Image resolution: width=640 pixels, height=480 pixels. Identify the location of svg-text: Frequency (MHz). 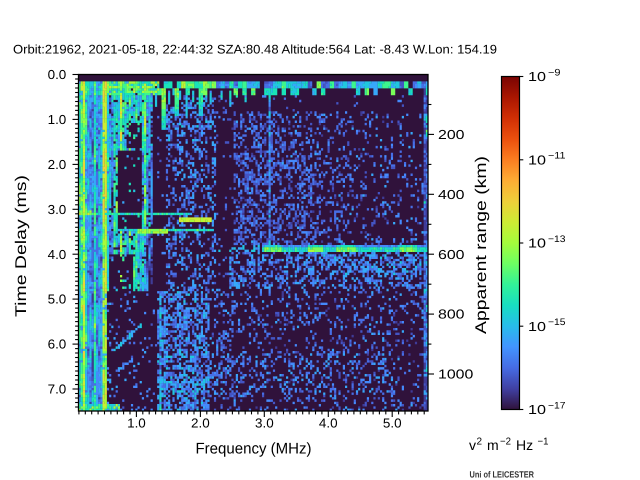
(254, 449).